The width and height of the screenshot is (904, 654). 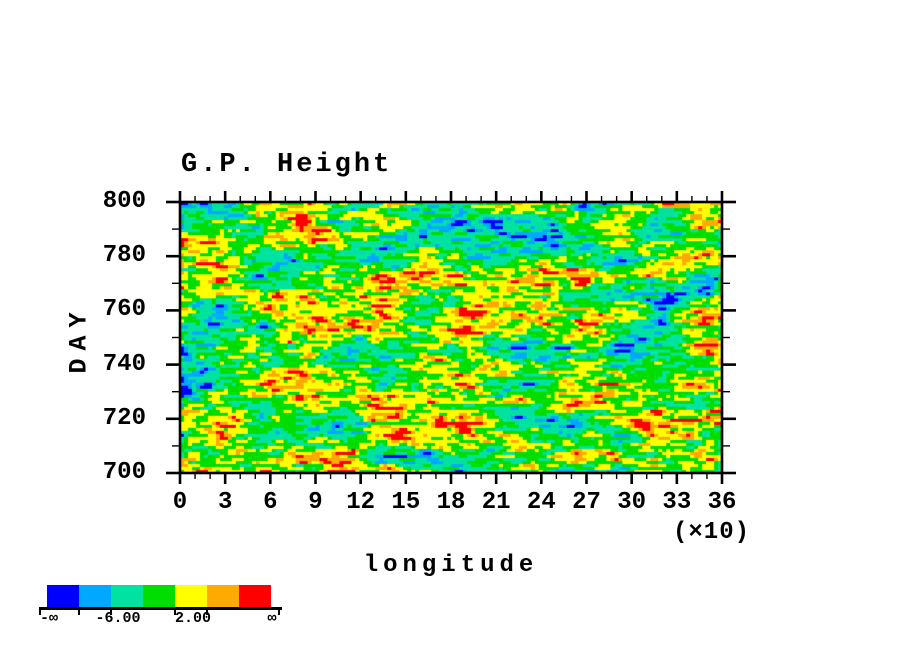 I want to click on colorbar-label: -∞, so click(x=48, y=618).